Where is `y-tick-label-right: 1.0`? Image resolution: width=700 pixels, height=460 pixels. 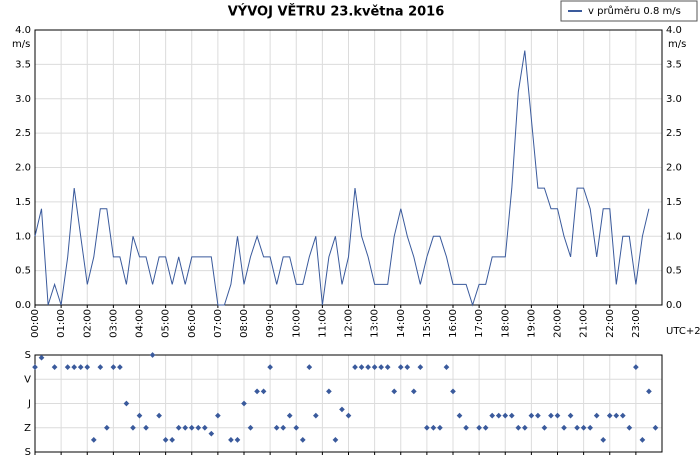 y-tick-label-right: 1.0 is located at coordinates (674, 236).